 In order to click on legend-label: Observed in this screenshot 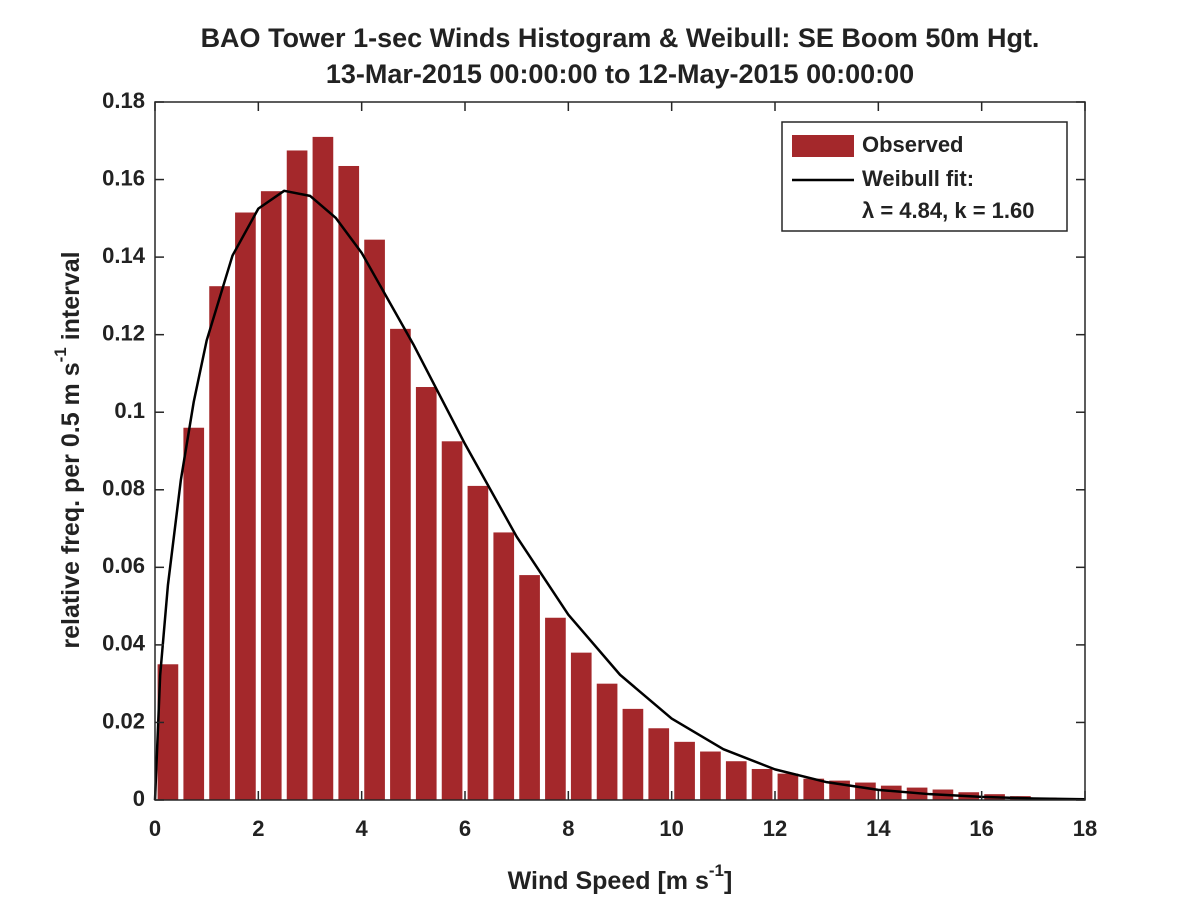, I will do `click(913, 144)`.